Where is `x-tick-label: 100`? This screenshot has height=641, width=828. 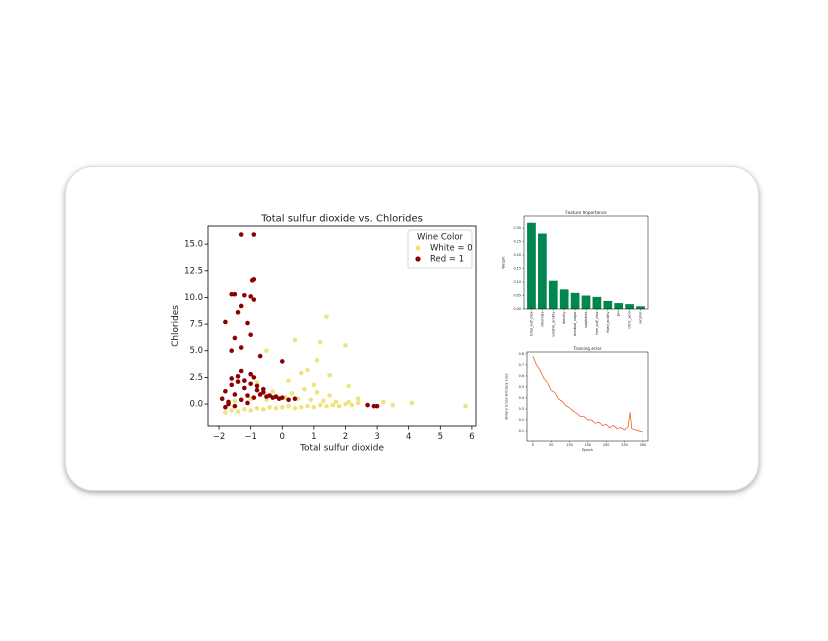 x-tick-label: 100 is located at coordinates (569, 445).